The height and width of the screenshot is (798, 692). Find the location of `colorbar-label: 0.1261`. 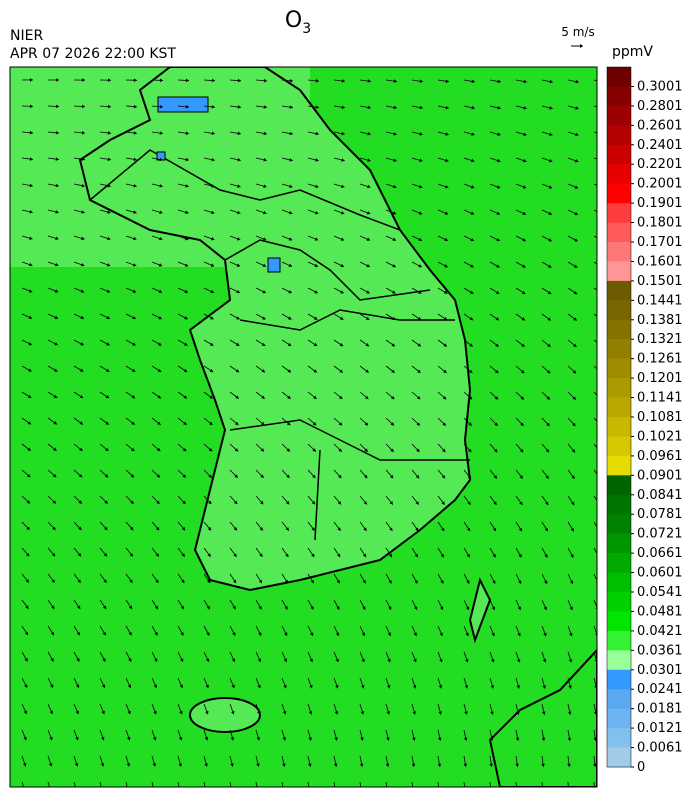

colorbar-label: 0.1261 is located at coordinates (660, 359).